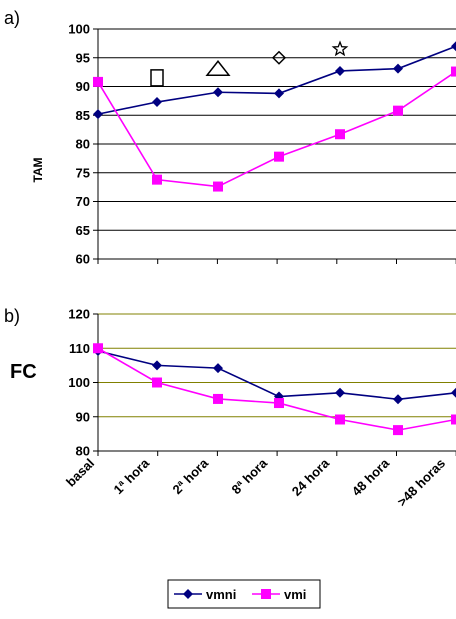  Describe the element at coordinates (80, 473) in the screenshot. I see `category-label: basal` at that location.